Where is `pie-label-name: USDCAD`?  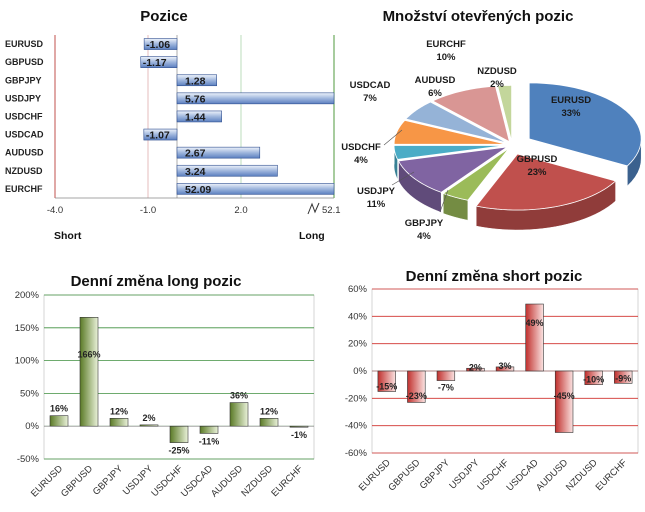
pie-label-name: USDCAD is located at coordinates (370, 85).